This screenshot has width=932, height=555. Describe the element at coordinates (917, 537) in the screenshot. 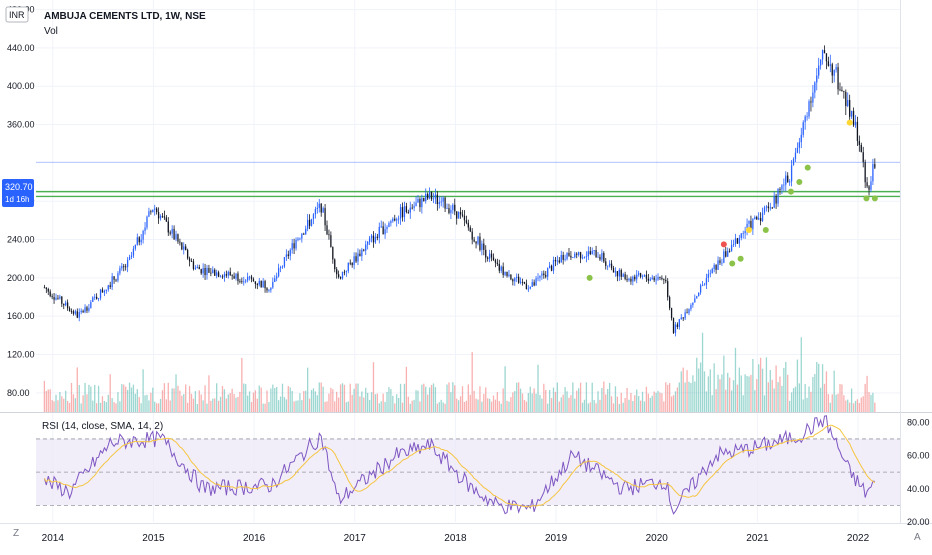

I see `auto-scale-button: A` at that location.